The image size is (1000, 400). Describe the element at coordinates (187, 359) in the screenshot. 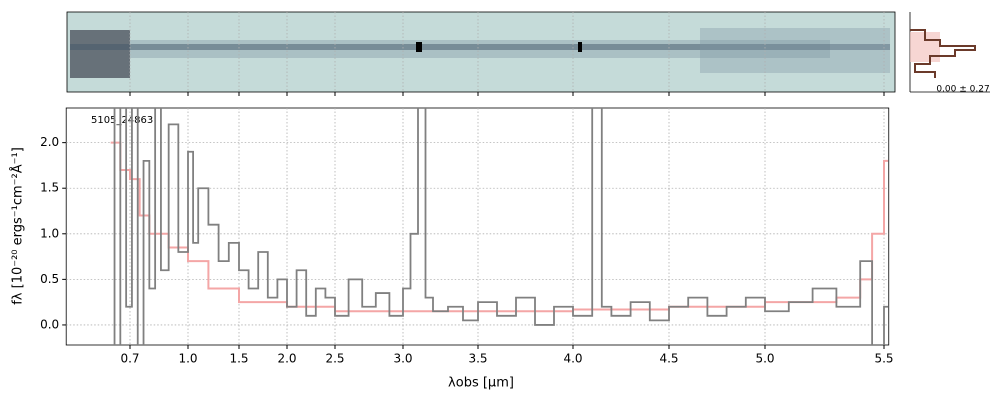

I see `x-tick-label: 1.0` at that location.